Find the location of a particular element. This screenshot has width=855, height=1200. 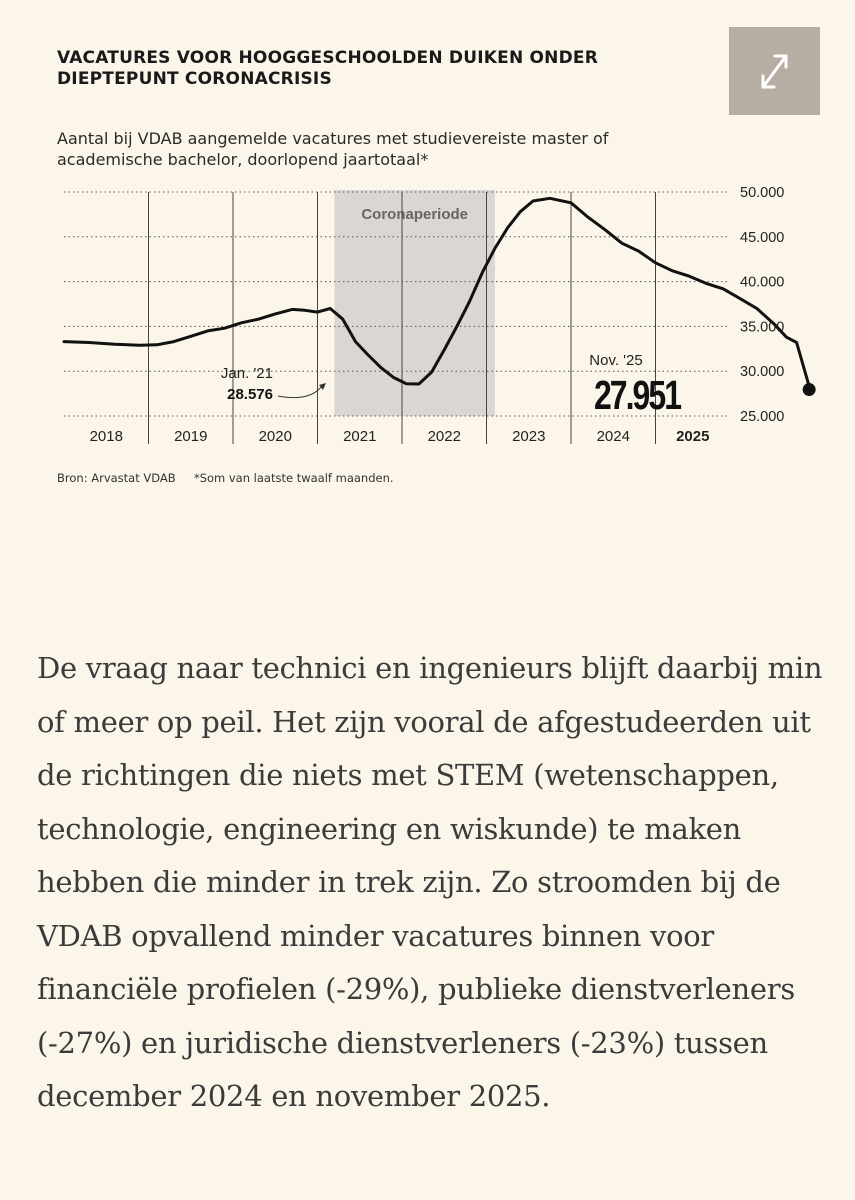

min-annotation-label: Jan. '21 is located at coordinates (247, 373).